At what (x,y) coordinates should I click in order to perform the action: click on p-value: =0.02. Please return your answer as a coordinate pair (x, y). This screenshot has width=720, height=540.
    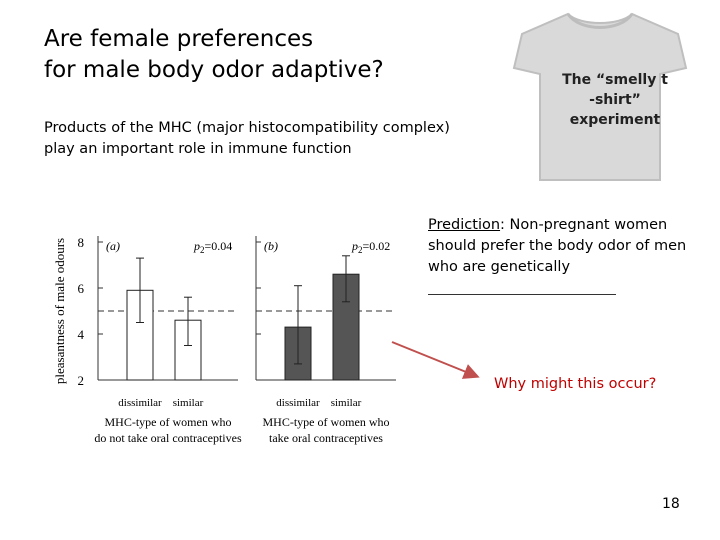
    Looking at the image, I should click on (377, 246).